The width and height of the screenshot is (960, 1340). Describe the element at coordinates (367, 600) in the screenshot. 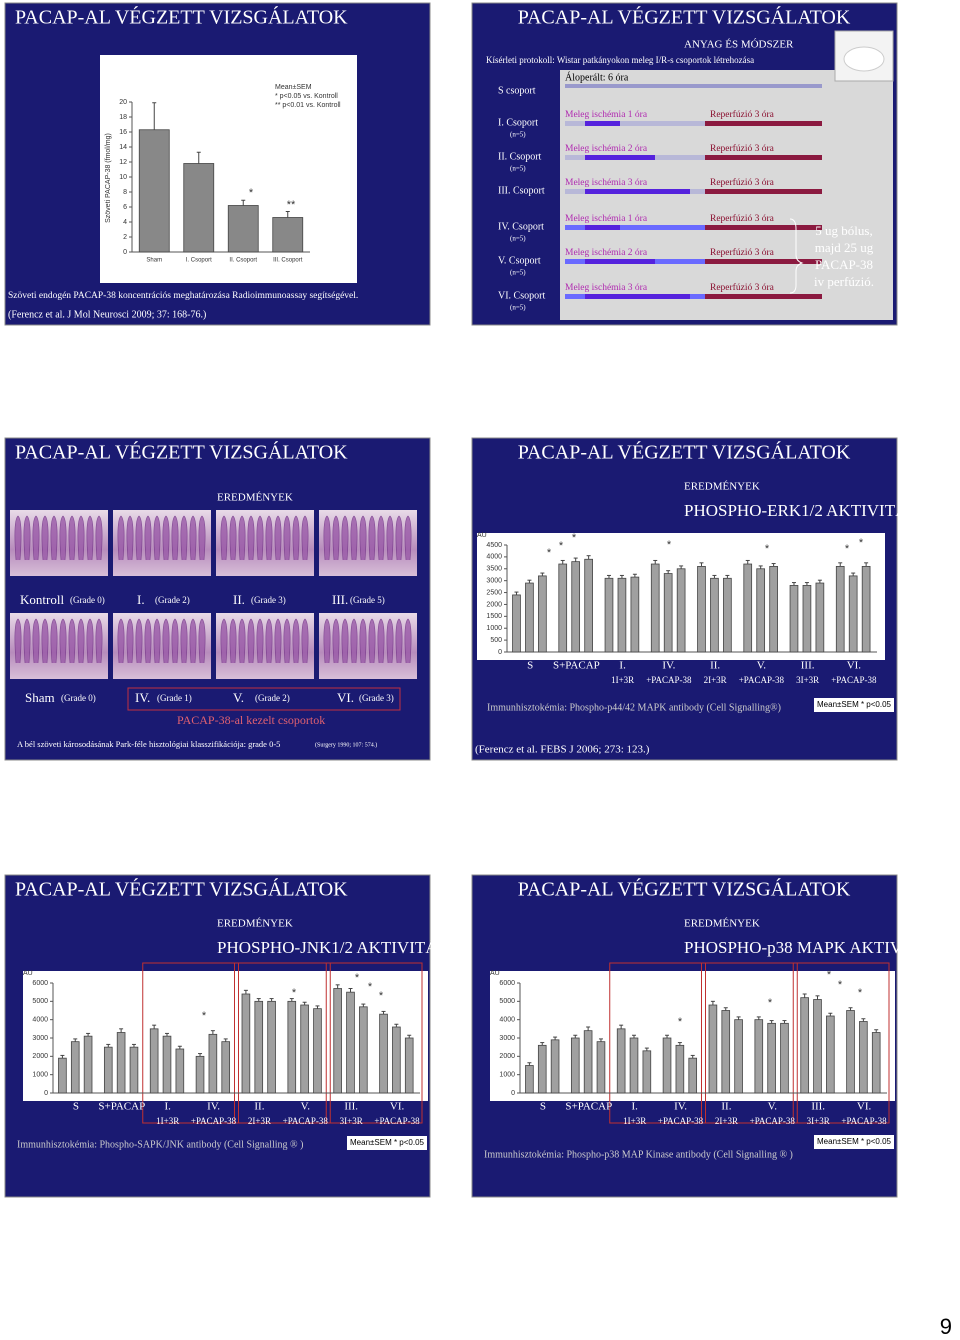

I see `text: (Grade 5)` at that location.